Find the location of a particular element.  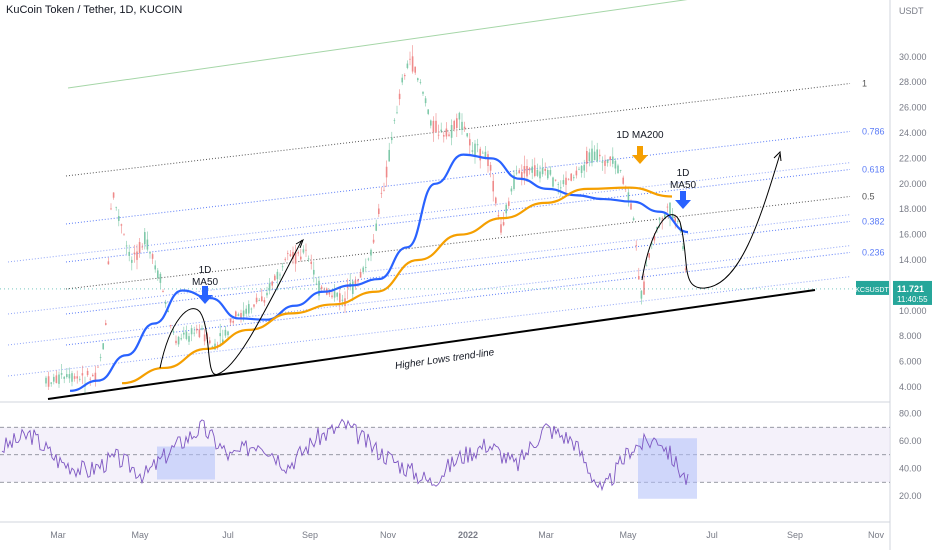

ma50-arrow-left-head is located at coordinates (205, 299).